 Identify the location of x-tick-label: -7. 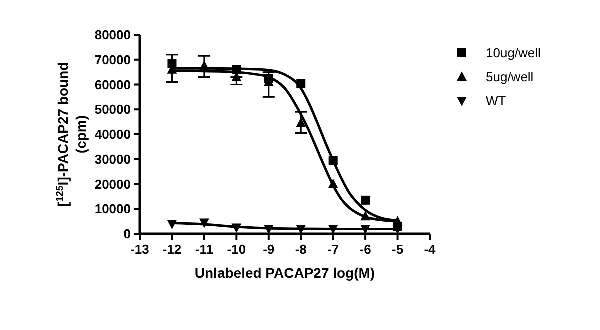
(334, 249).